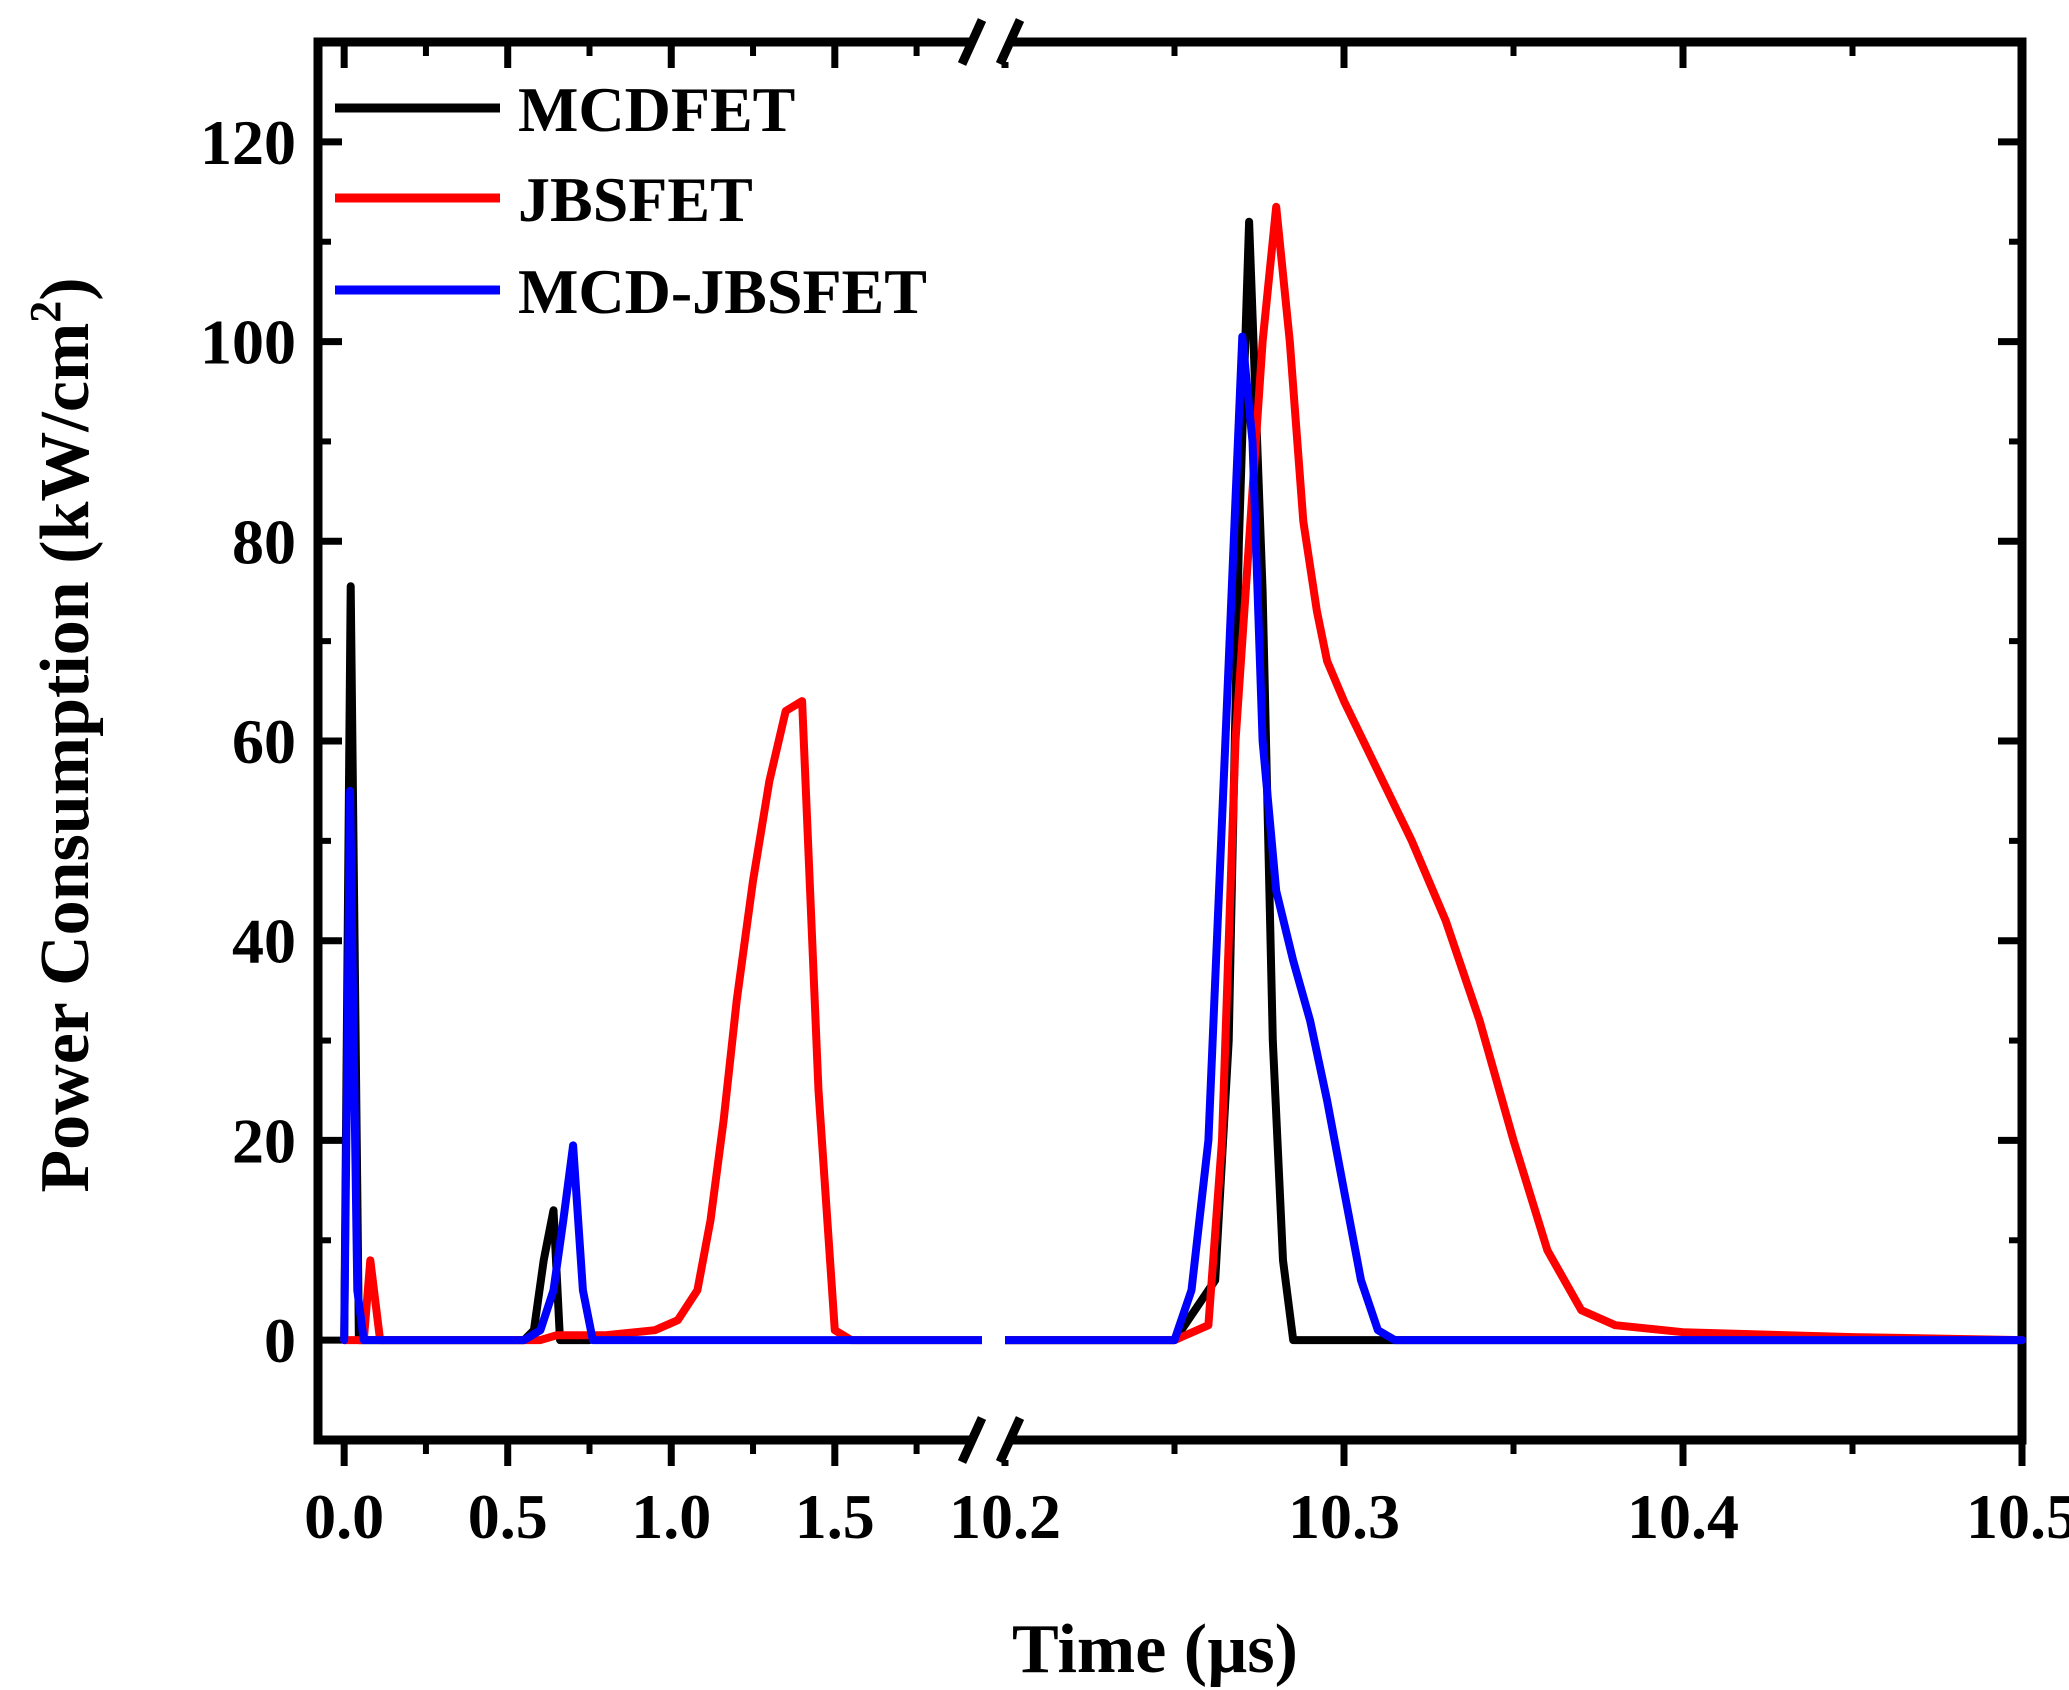  What do you see at coordinates (65, 758) in the screenshot?
I see `y-axis-title-main: Power Consumption (kW/cm` at bounding box center [65, 758].